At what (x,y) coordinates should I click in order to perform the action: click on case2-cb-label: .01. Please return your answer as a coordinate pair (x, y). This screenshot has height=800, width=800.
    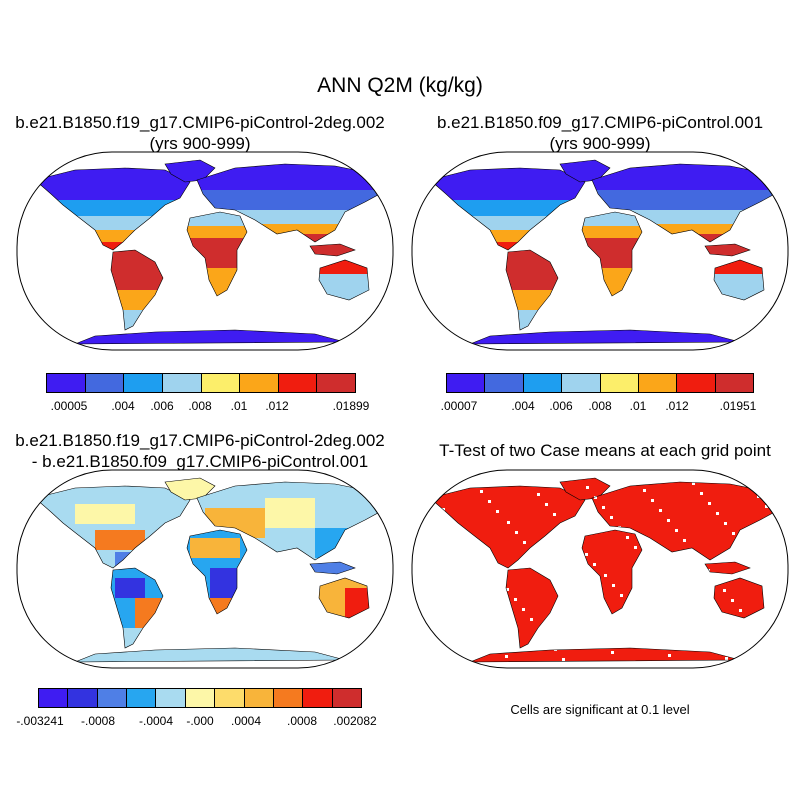
    Looking at the image, I should click on (638, 406).